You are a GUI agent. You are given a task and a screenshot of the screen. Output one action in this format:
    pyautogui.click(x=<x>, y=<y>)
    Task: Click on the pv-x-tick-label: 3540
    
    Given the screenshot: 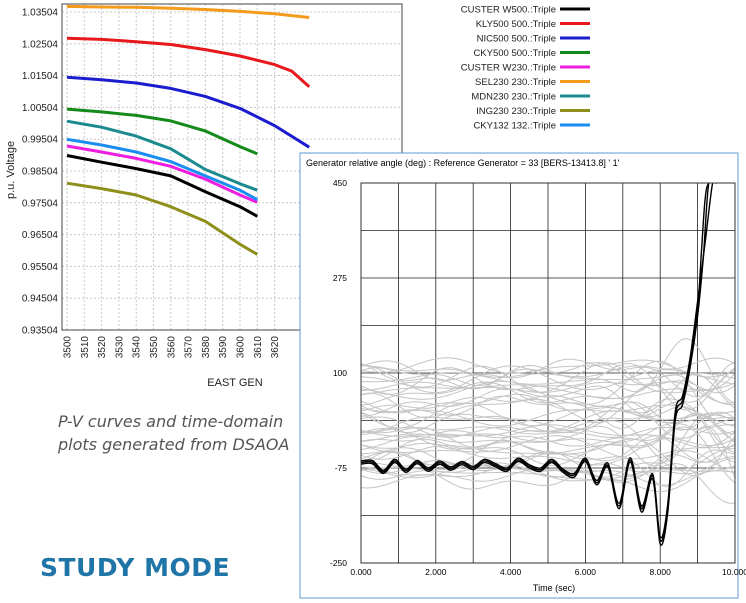 What is the action you would take?
    pyautogui.click(x=137, y=347)
    